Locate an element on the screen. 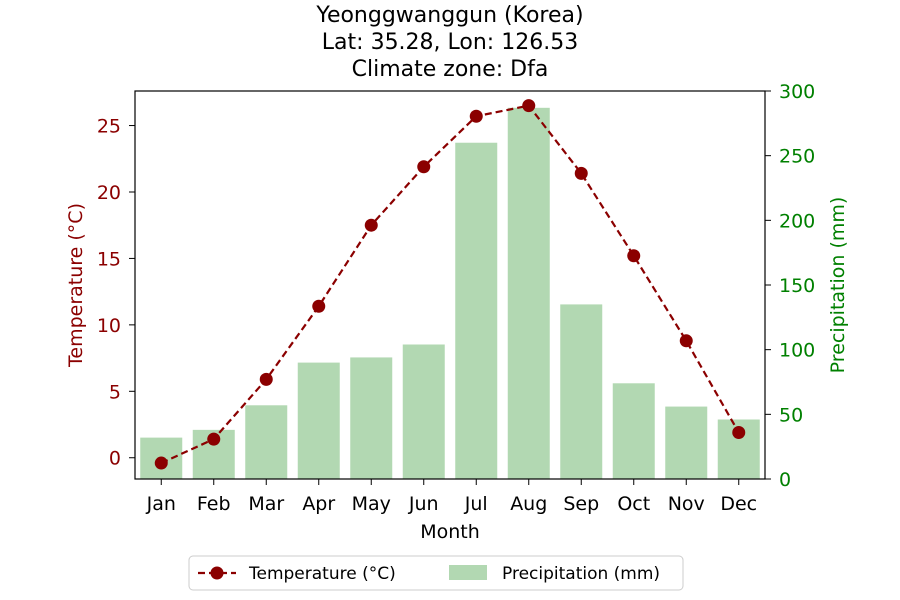 This screenshot has height=600, width=900. y-right-tick-label-150: 150 is located at coordinates (797, 286).